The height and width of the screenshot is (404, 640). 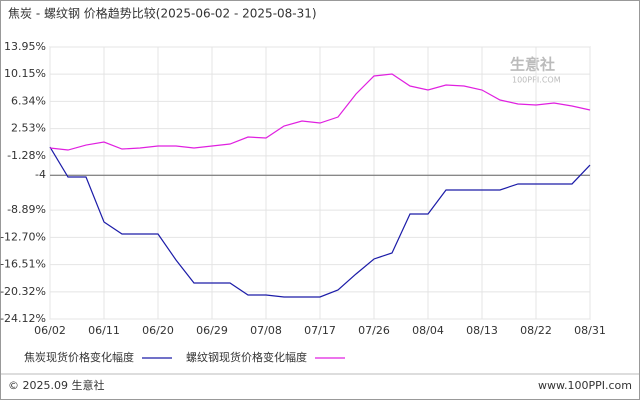 What do you see at coordinates (482, 330) in the screenshot?
I see `x-tick-label: 08/13` at bounding box center [482, 330].